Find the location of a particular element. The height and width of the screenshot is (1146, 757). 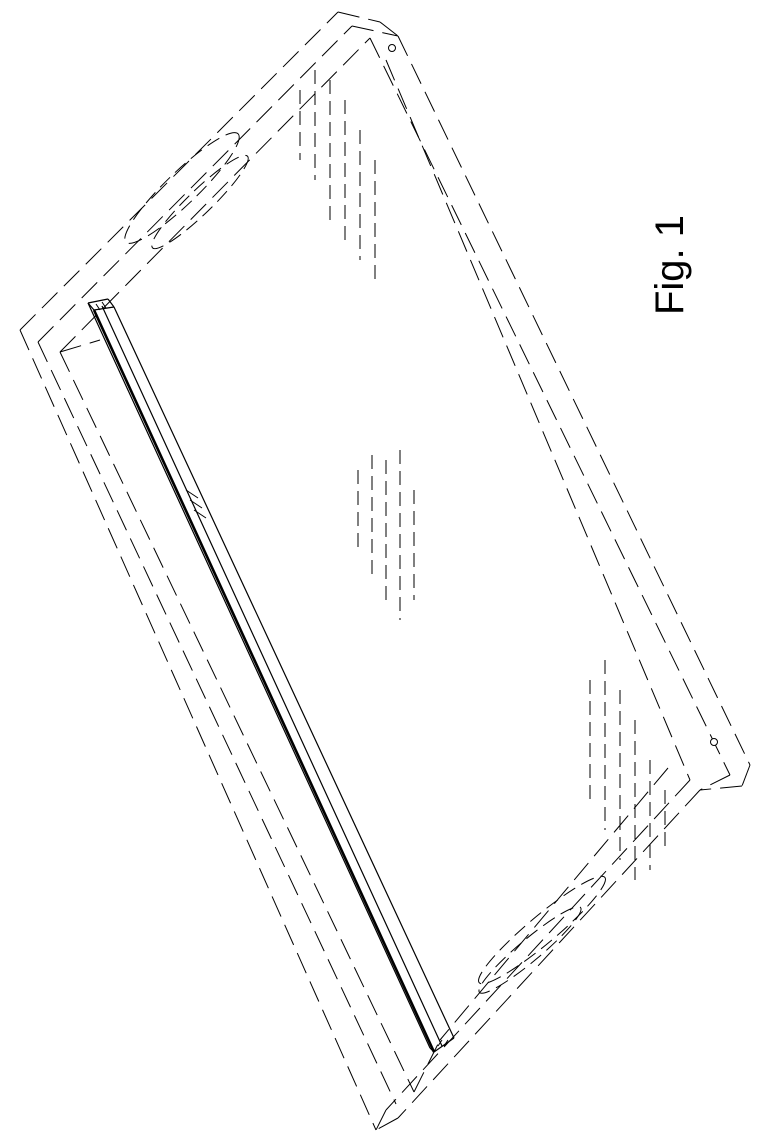

hole-top is located at coordinates (392, 48).